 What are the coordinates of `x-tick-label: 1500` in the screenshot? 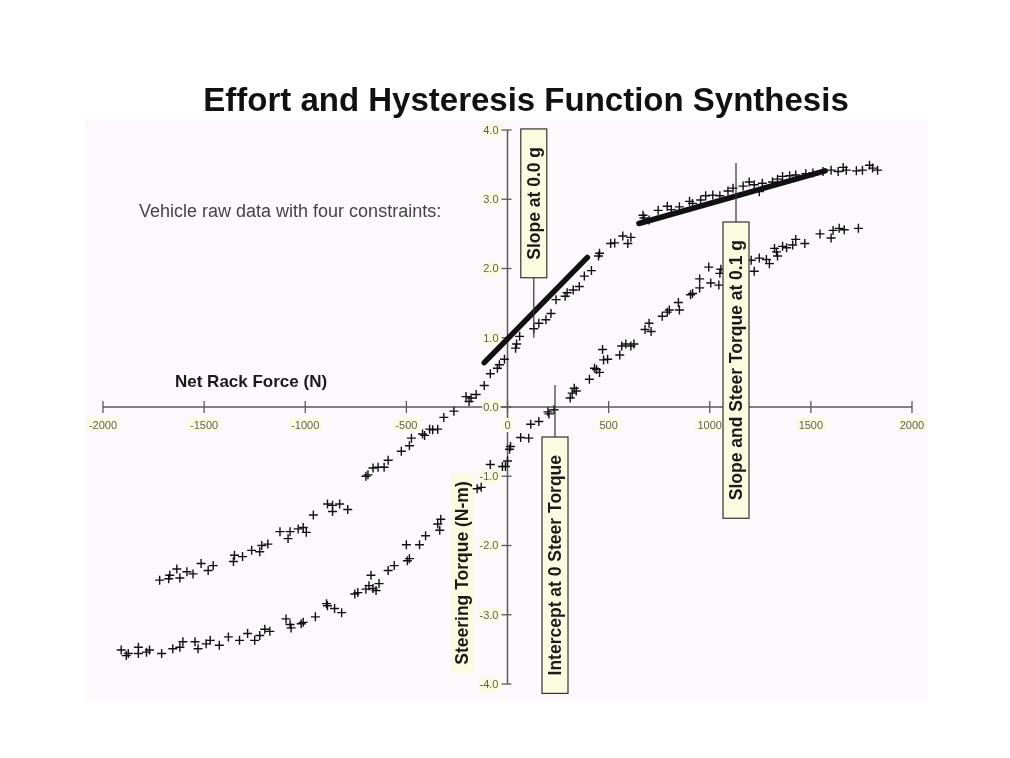 It's located at (811, 425).